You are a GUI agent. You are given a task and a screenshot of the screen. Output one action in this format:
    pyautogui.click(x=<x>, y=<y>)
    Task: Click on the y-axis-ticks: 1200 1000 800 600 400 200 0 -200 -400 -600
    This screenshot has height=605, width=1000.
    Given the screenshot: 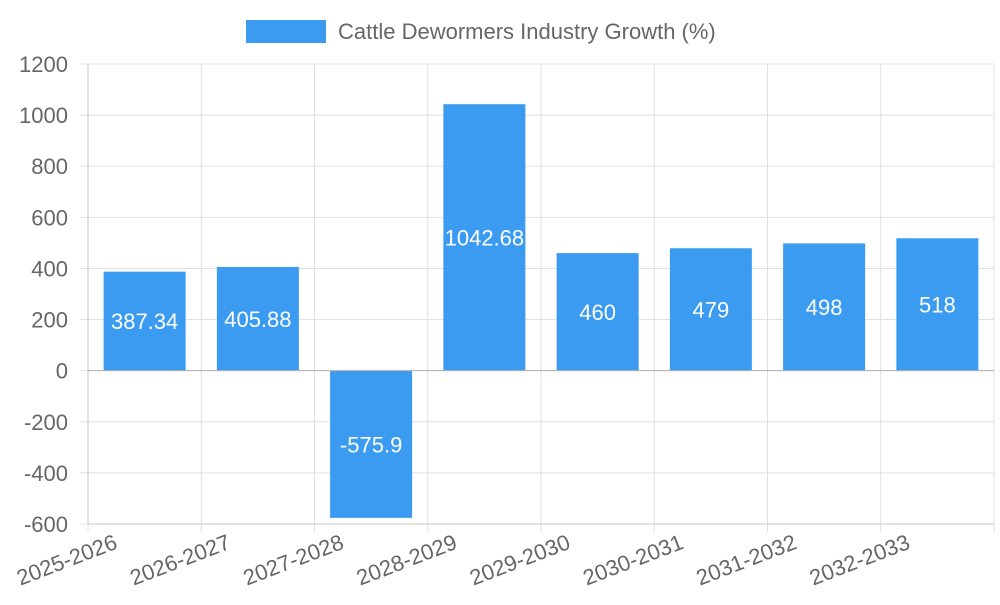 What is the action you would take?
    pyautogui.click(x=43, y=294)
    